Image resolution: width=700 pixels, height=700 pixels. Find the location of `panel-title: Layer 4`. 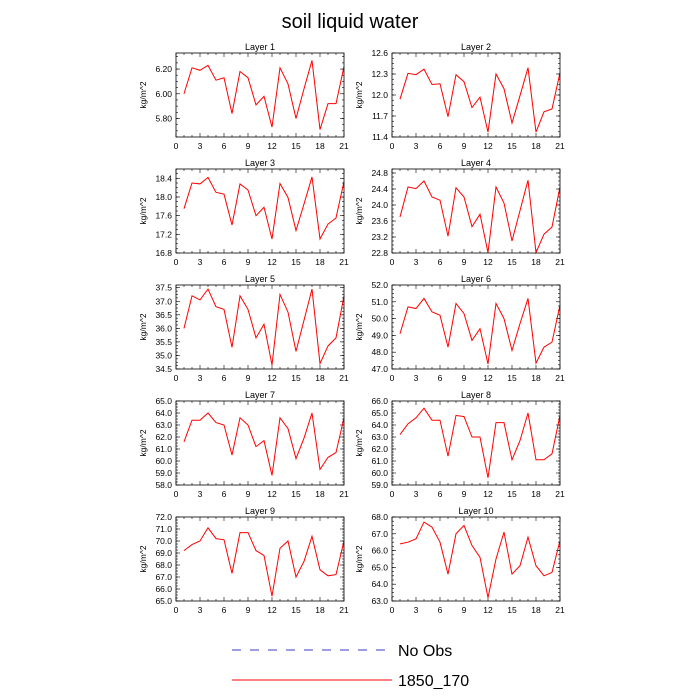

panel-title: Layer 4 is located at coordinates (476, 163).